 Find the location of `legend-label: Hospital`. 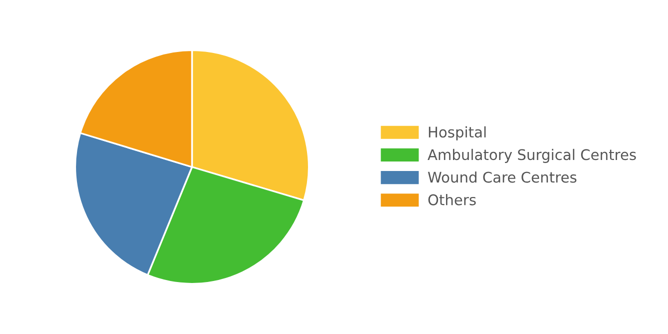

legend-label: Hospital is located at coordinates (457, 133).